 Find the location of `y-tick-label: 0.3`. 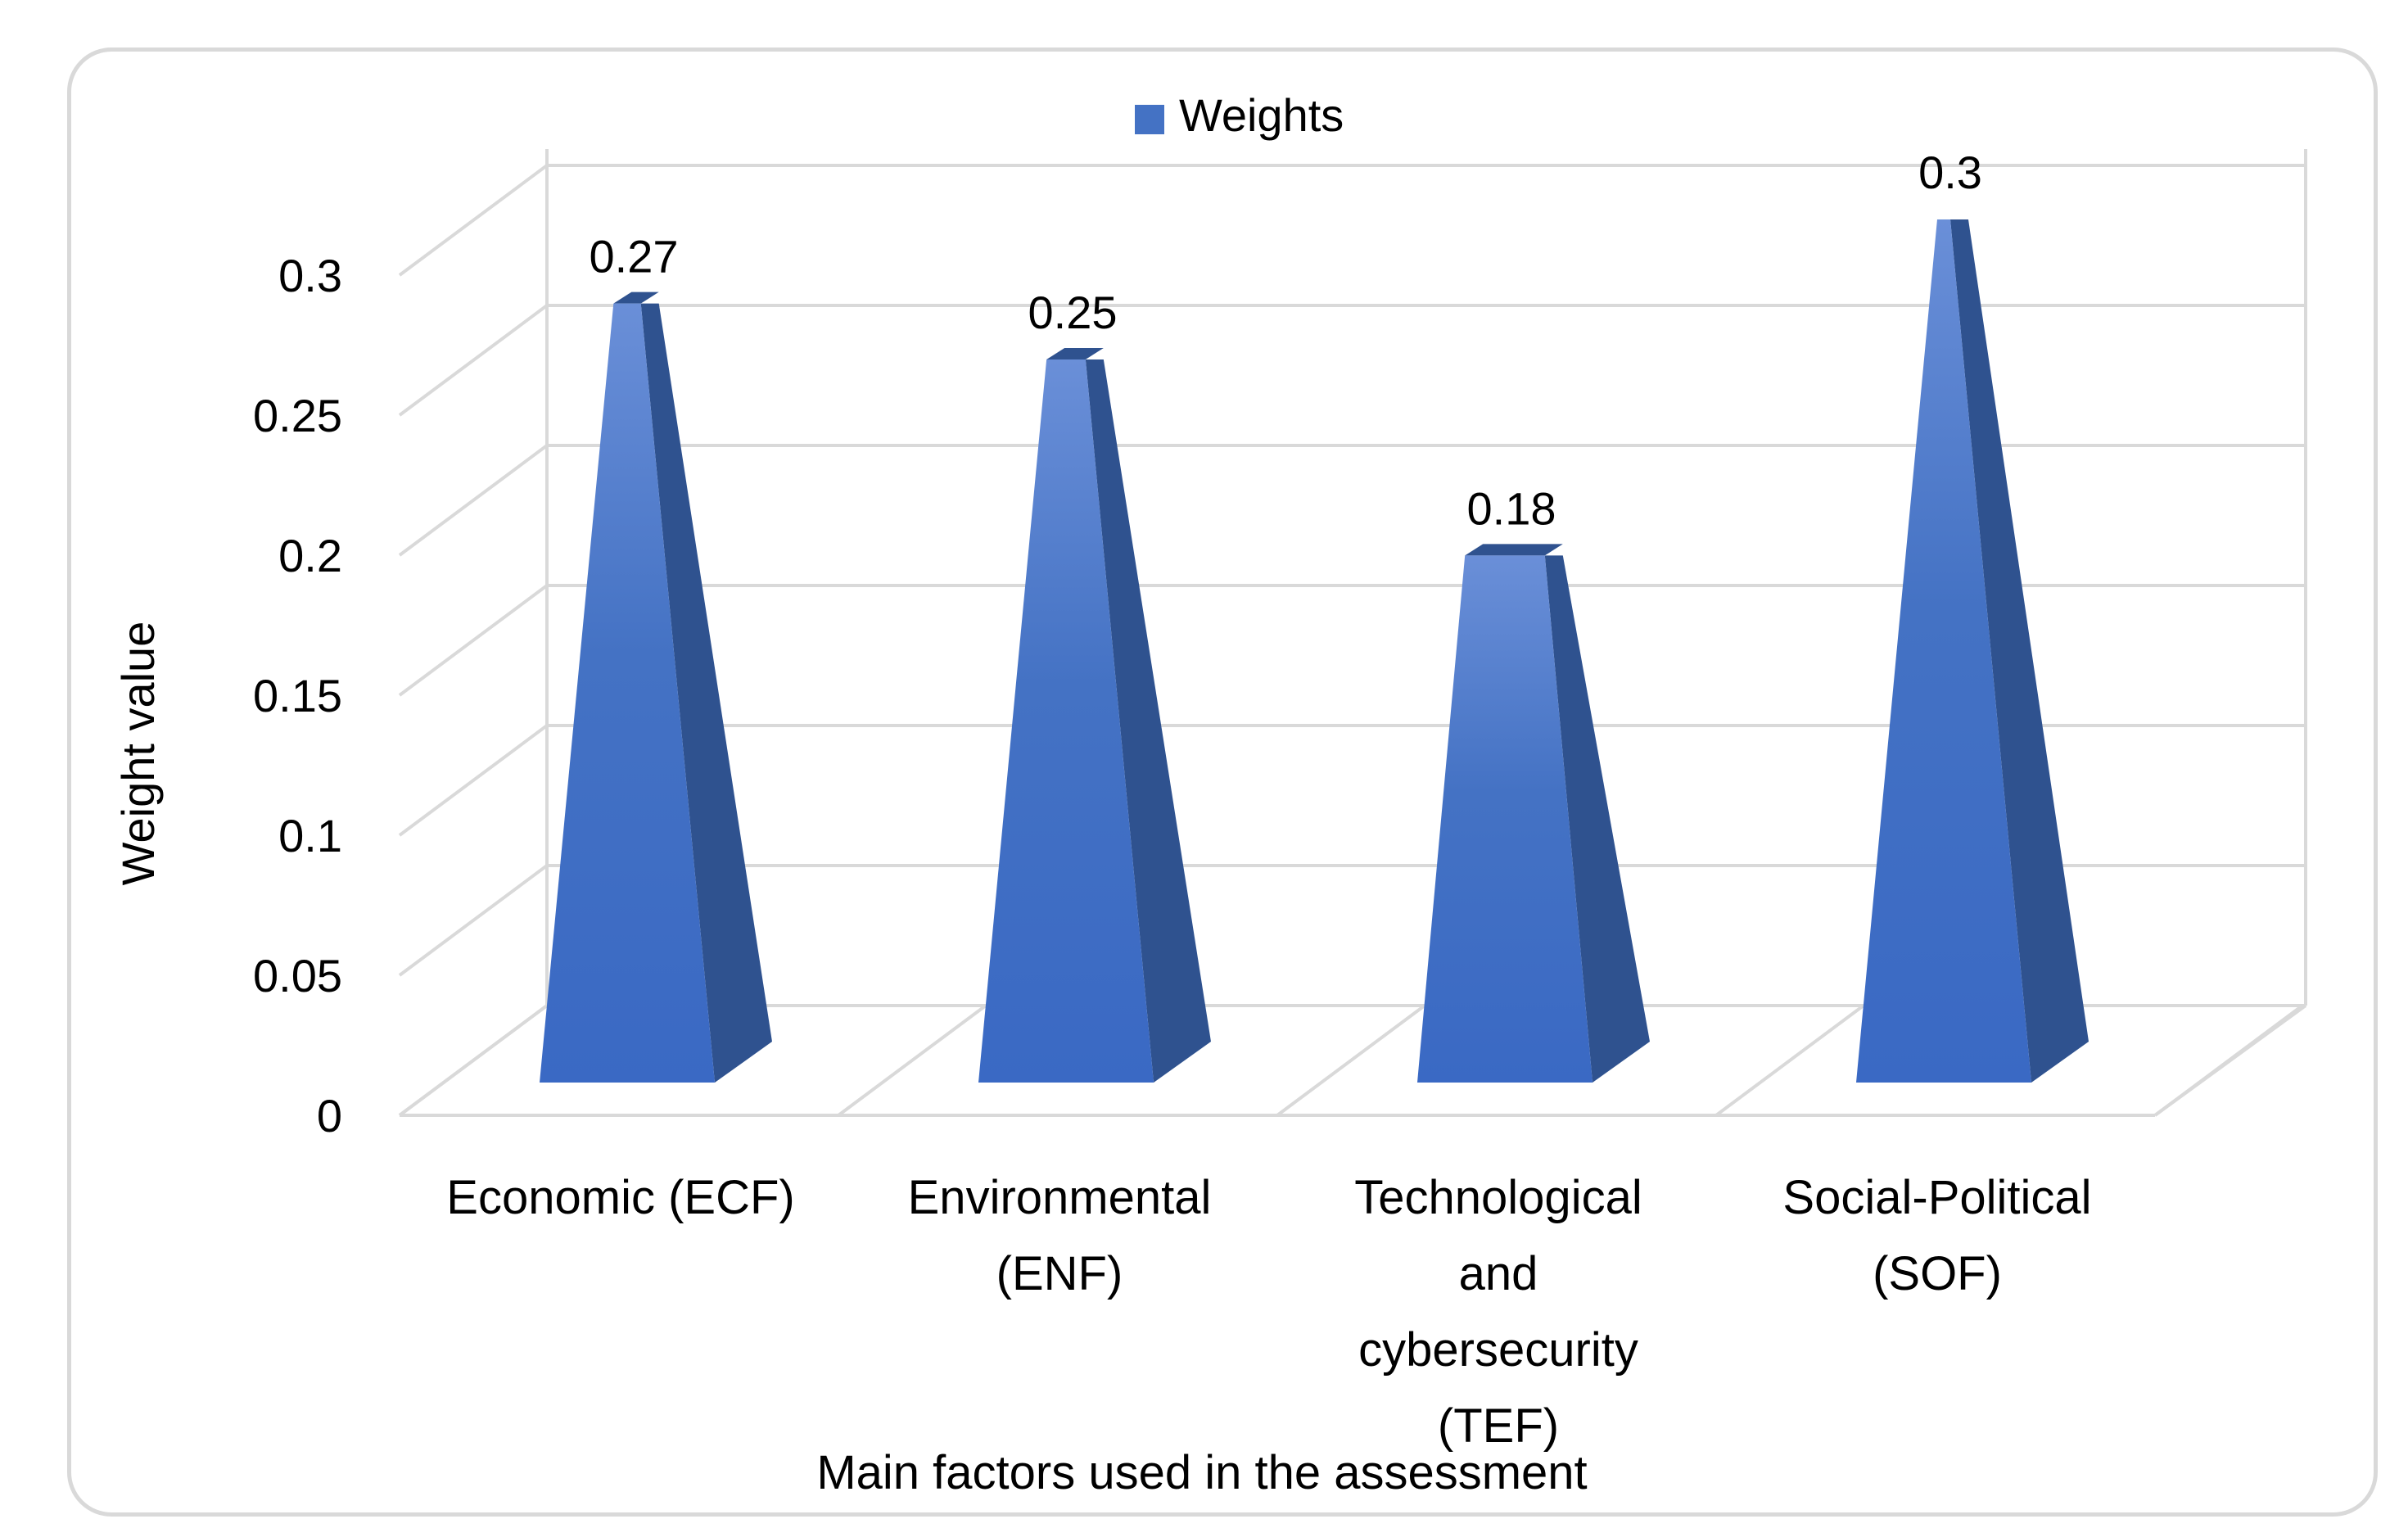

y-tick-label: 0.3 is located at coordinates (310, 275).